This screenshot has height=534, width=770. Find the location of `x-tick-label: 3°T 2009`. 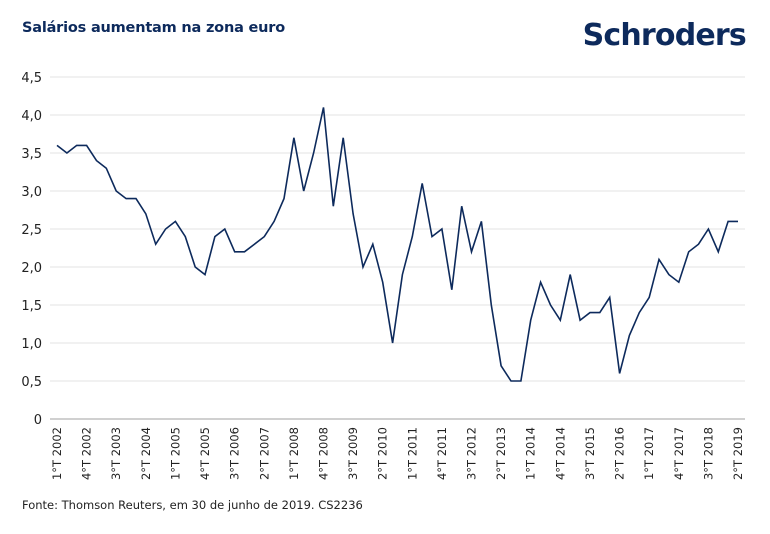

x-tick-label: 3°T 2009 is located at coordinates (353, 453).